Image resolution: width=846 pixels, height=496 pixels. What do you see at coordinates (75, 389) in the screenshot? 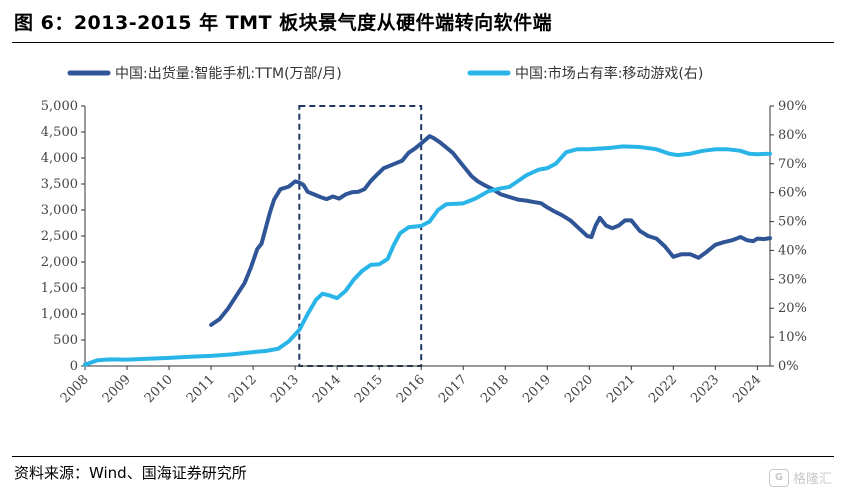
I see `x-tick-label: 2008` at bounding box center [75, 389].